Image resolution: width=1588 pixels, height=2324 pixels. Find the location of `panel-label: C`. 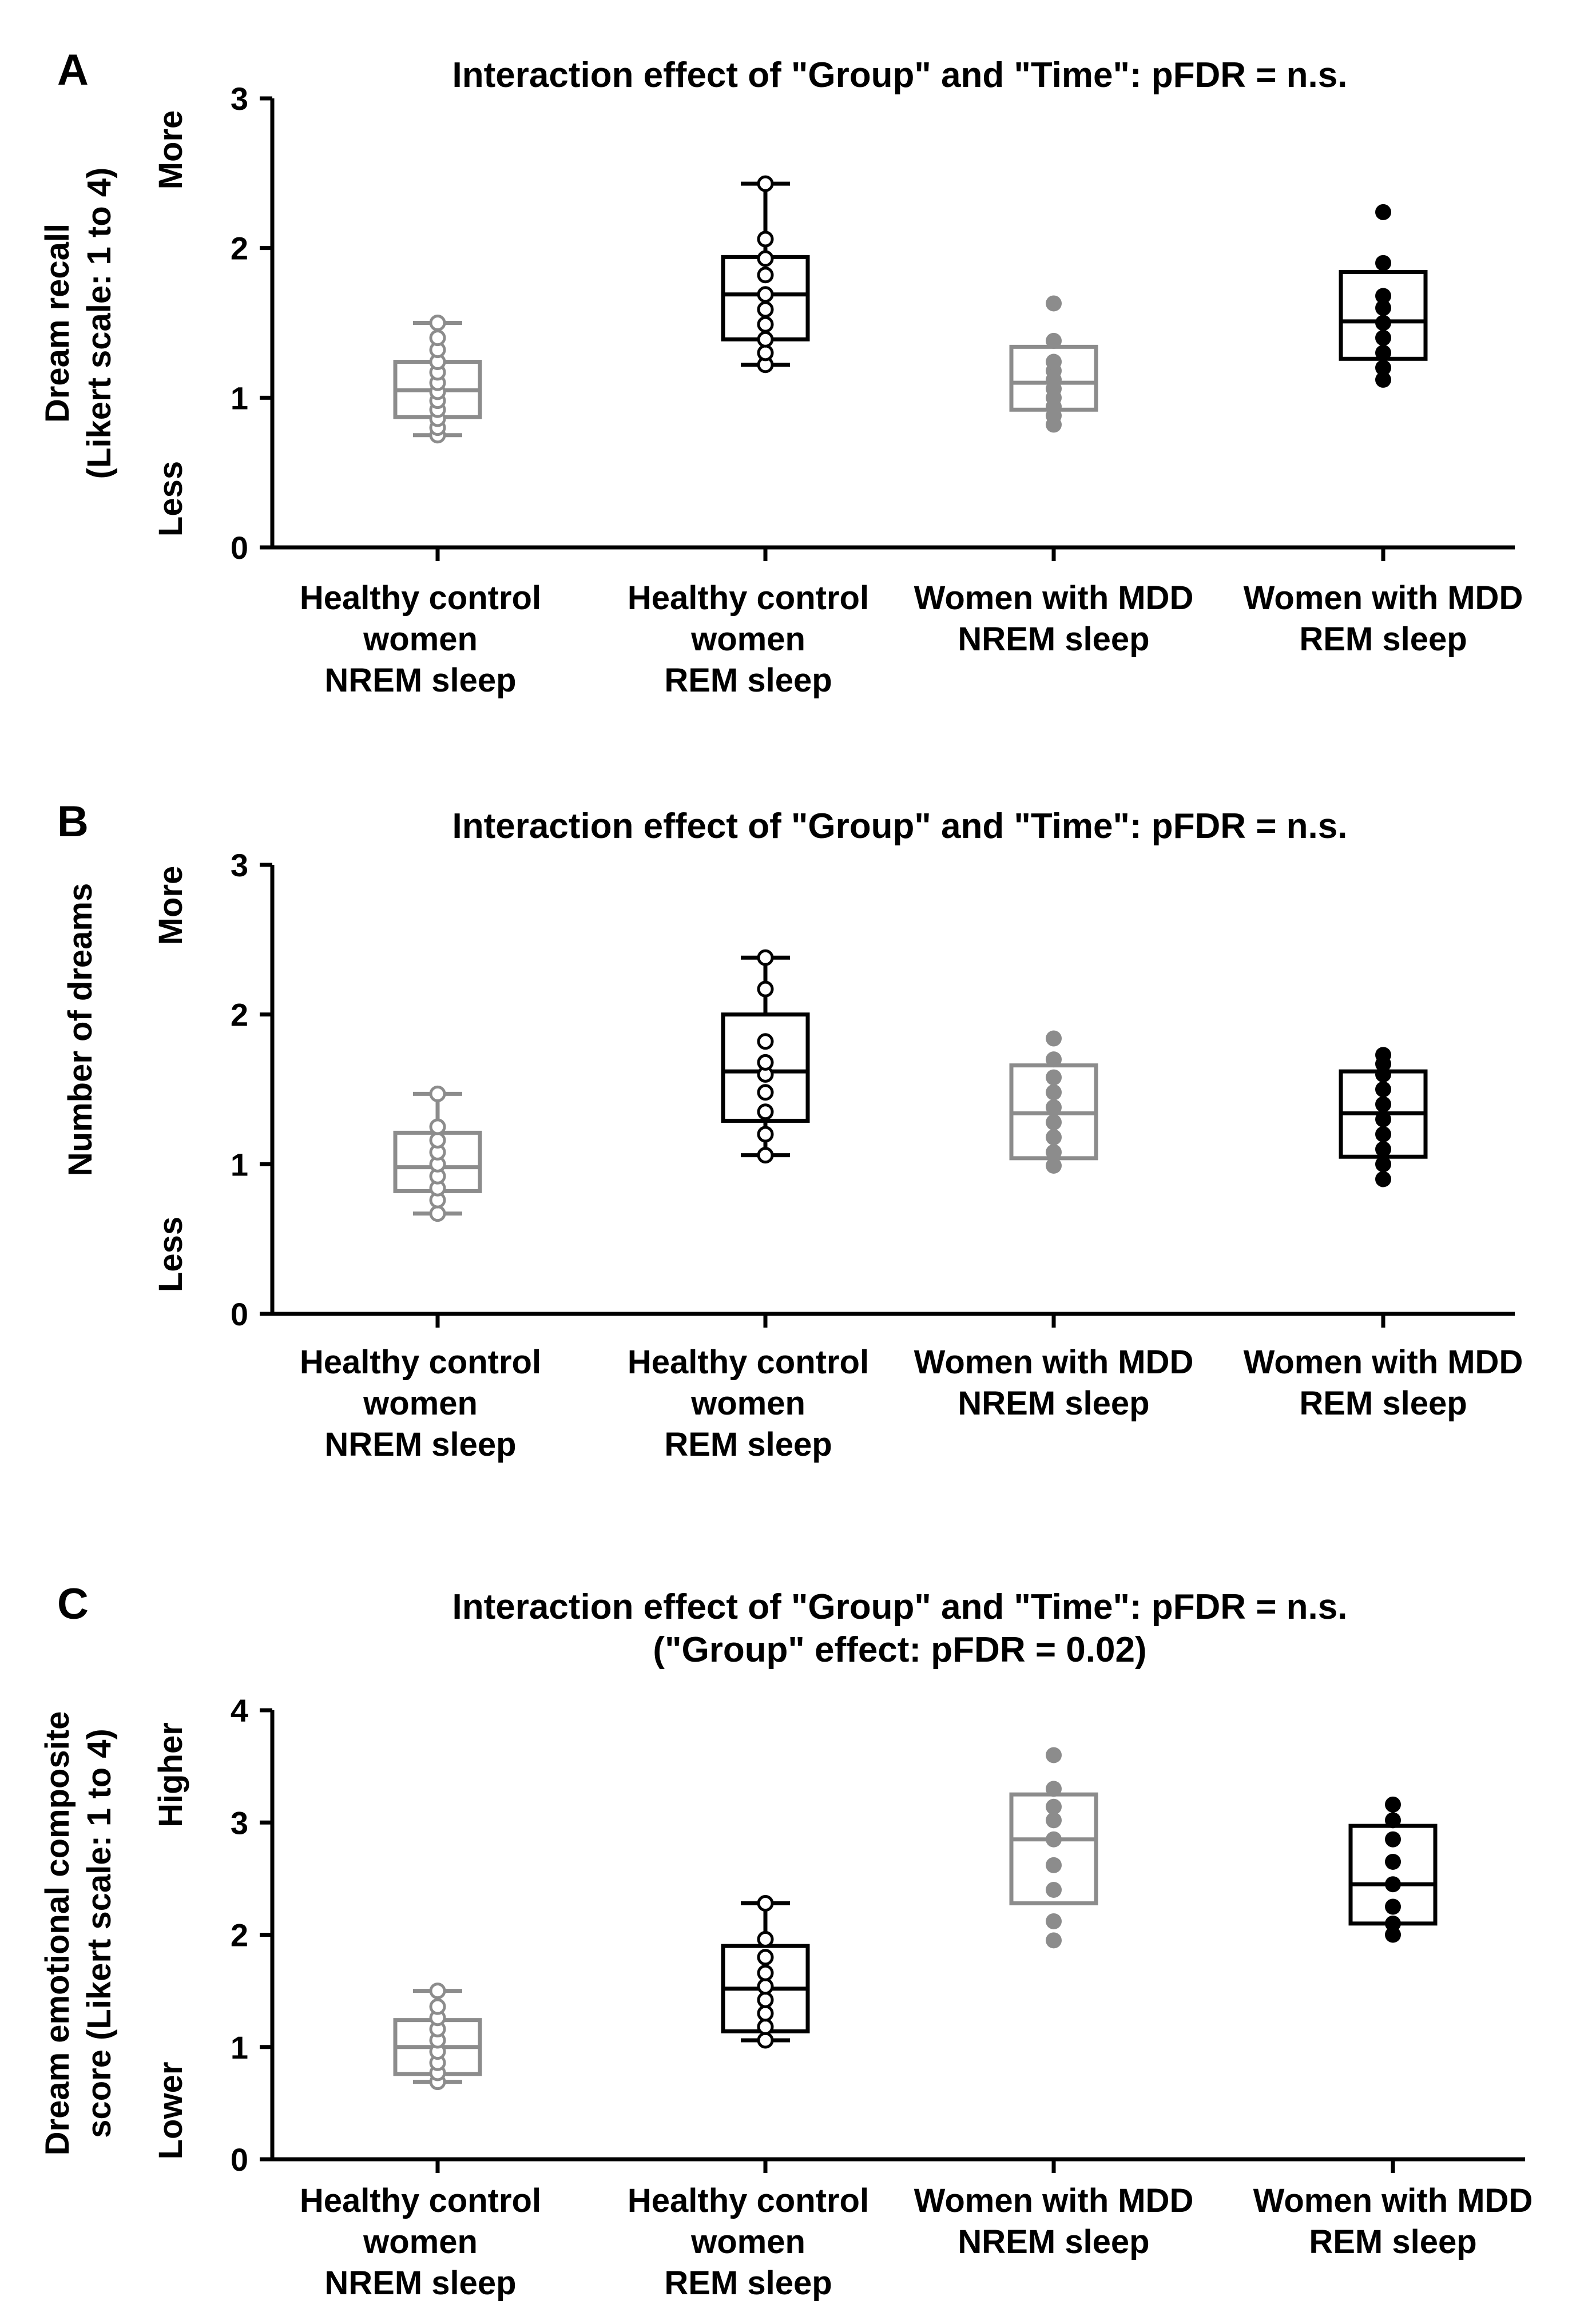

panel-label: C is located at coordinates (73, 1604).